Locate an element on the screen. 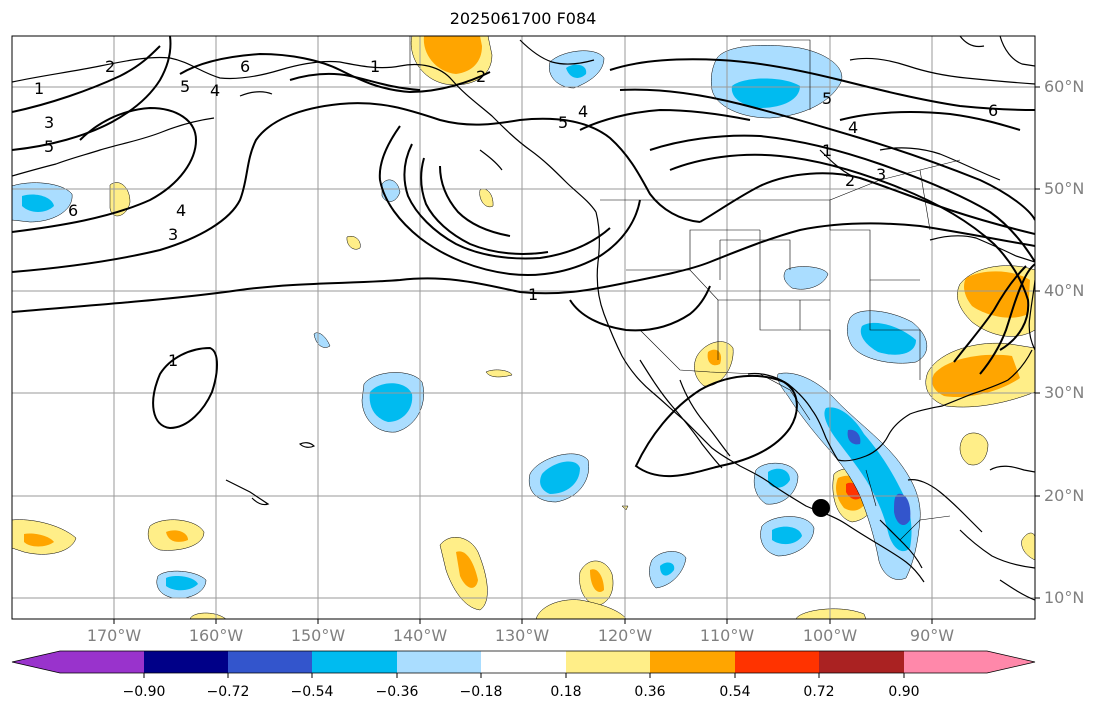 The width and height of the screenshot is (1105, 712). map-title: 2025061700 F084 is located at coordinates (523, 18).